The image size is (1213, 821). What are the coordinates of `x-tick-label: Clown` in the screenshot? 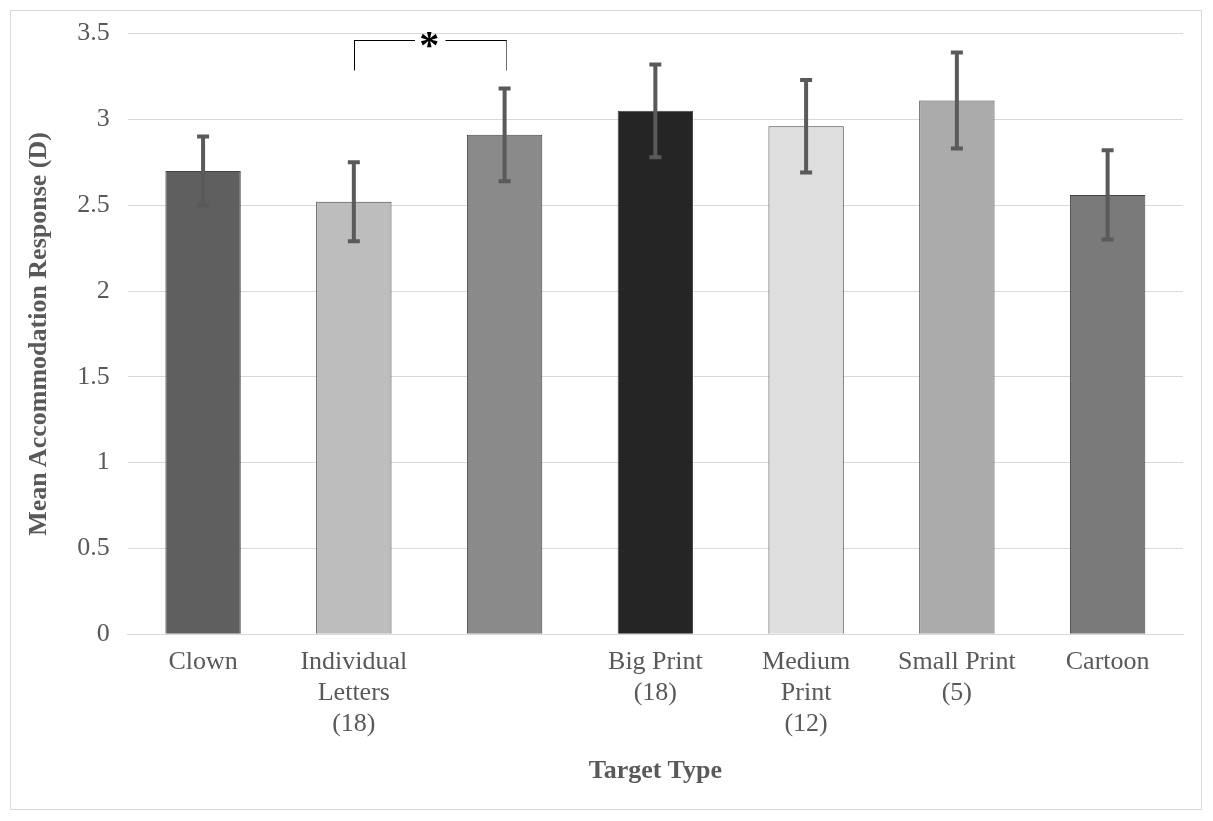 It's located at (203, 660).